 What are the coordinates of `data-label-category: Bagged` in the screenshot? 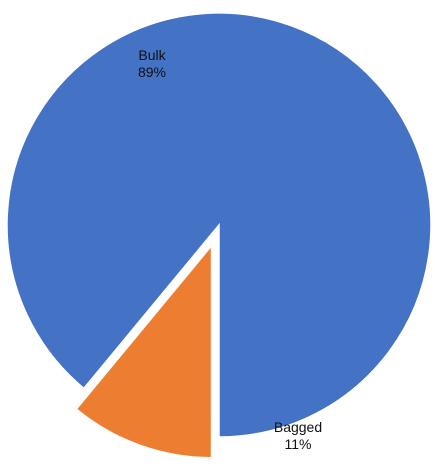 It's located at (298, 427).